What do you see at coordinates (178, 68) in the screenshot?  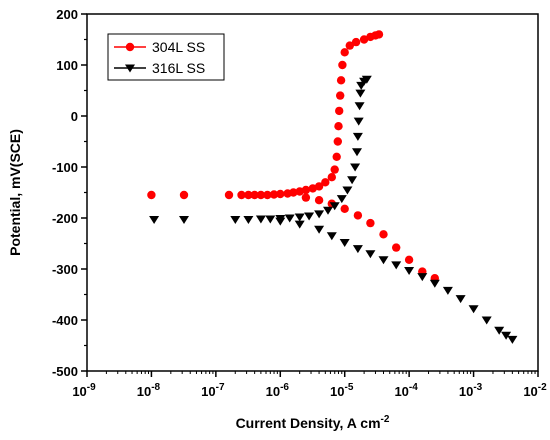 I see `legend-label-1: 316L SS` at bounding box center [178, 68].